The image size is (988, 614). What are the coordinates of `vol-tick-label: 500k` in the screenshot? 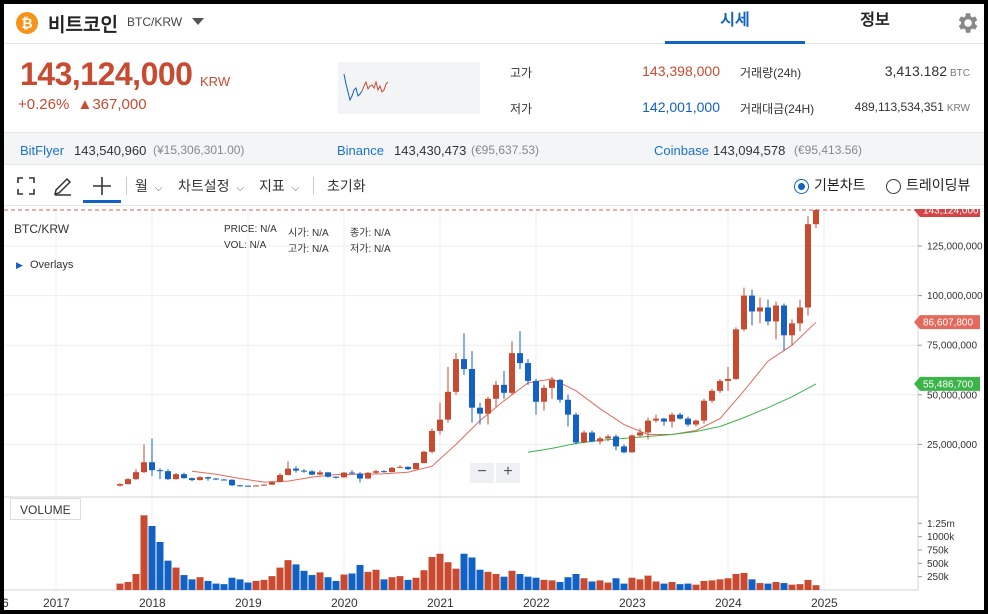 It's located at (938, 564).